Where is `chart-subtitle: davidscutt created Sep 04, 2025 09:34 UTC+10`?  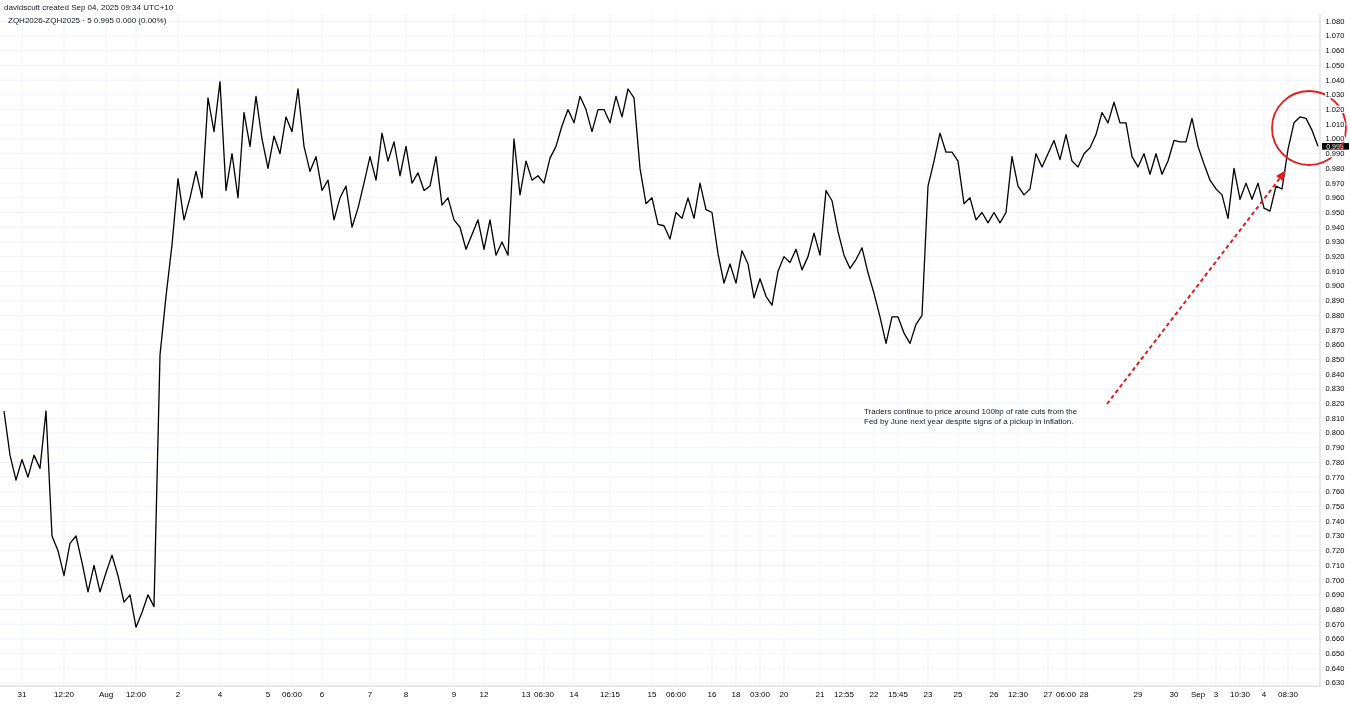
chart-subtitle: davidscutt created Sep 04, 2025 09:34 UTC+10 is located at coordinates (89, 7).